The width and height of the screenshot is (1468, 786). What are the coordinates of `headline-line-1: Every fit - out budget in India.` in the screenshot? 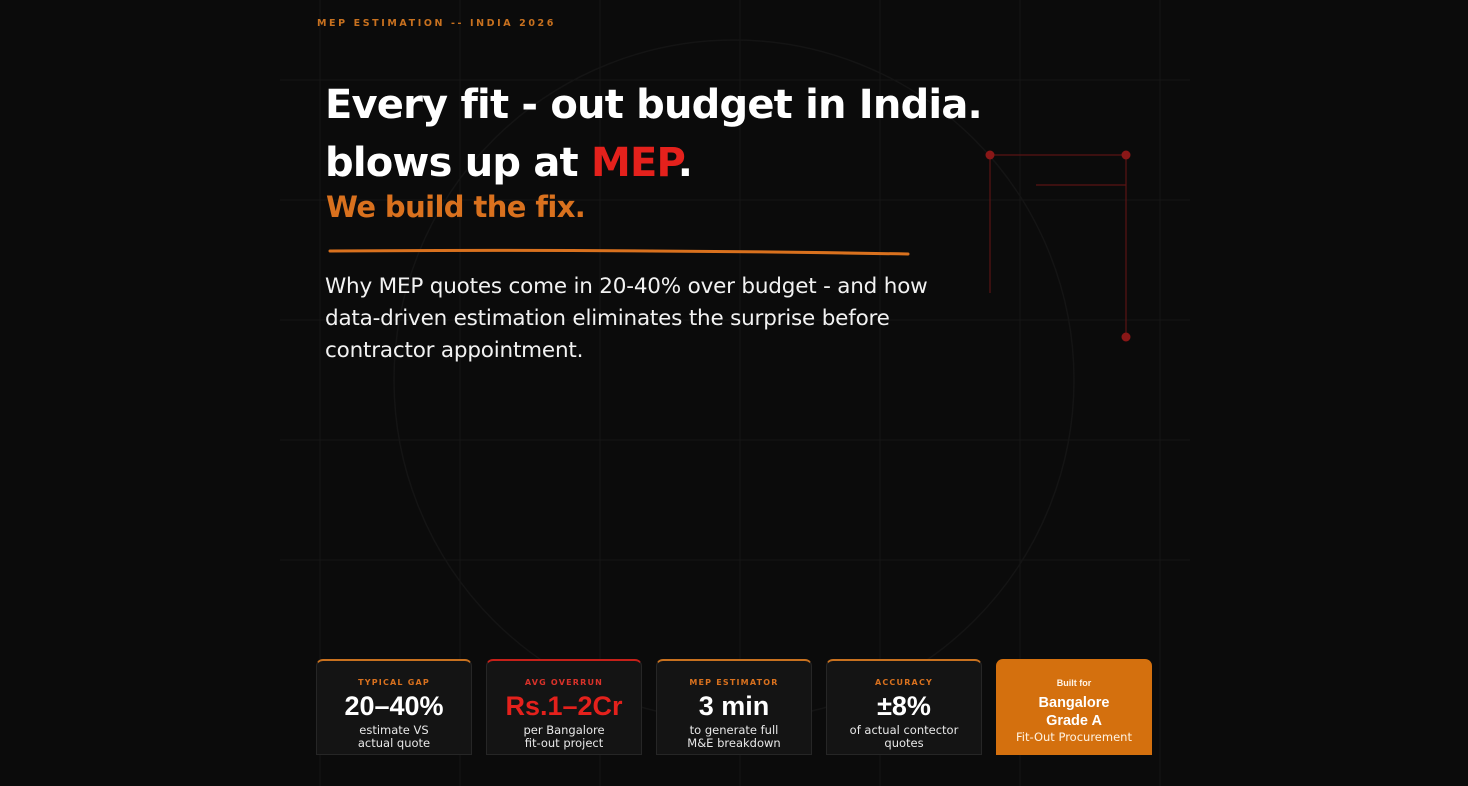 It's located at (654, 105).